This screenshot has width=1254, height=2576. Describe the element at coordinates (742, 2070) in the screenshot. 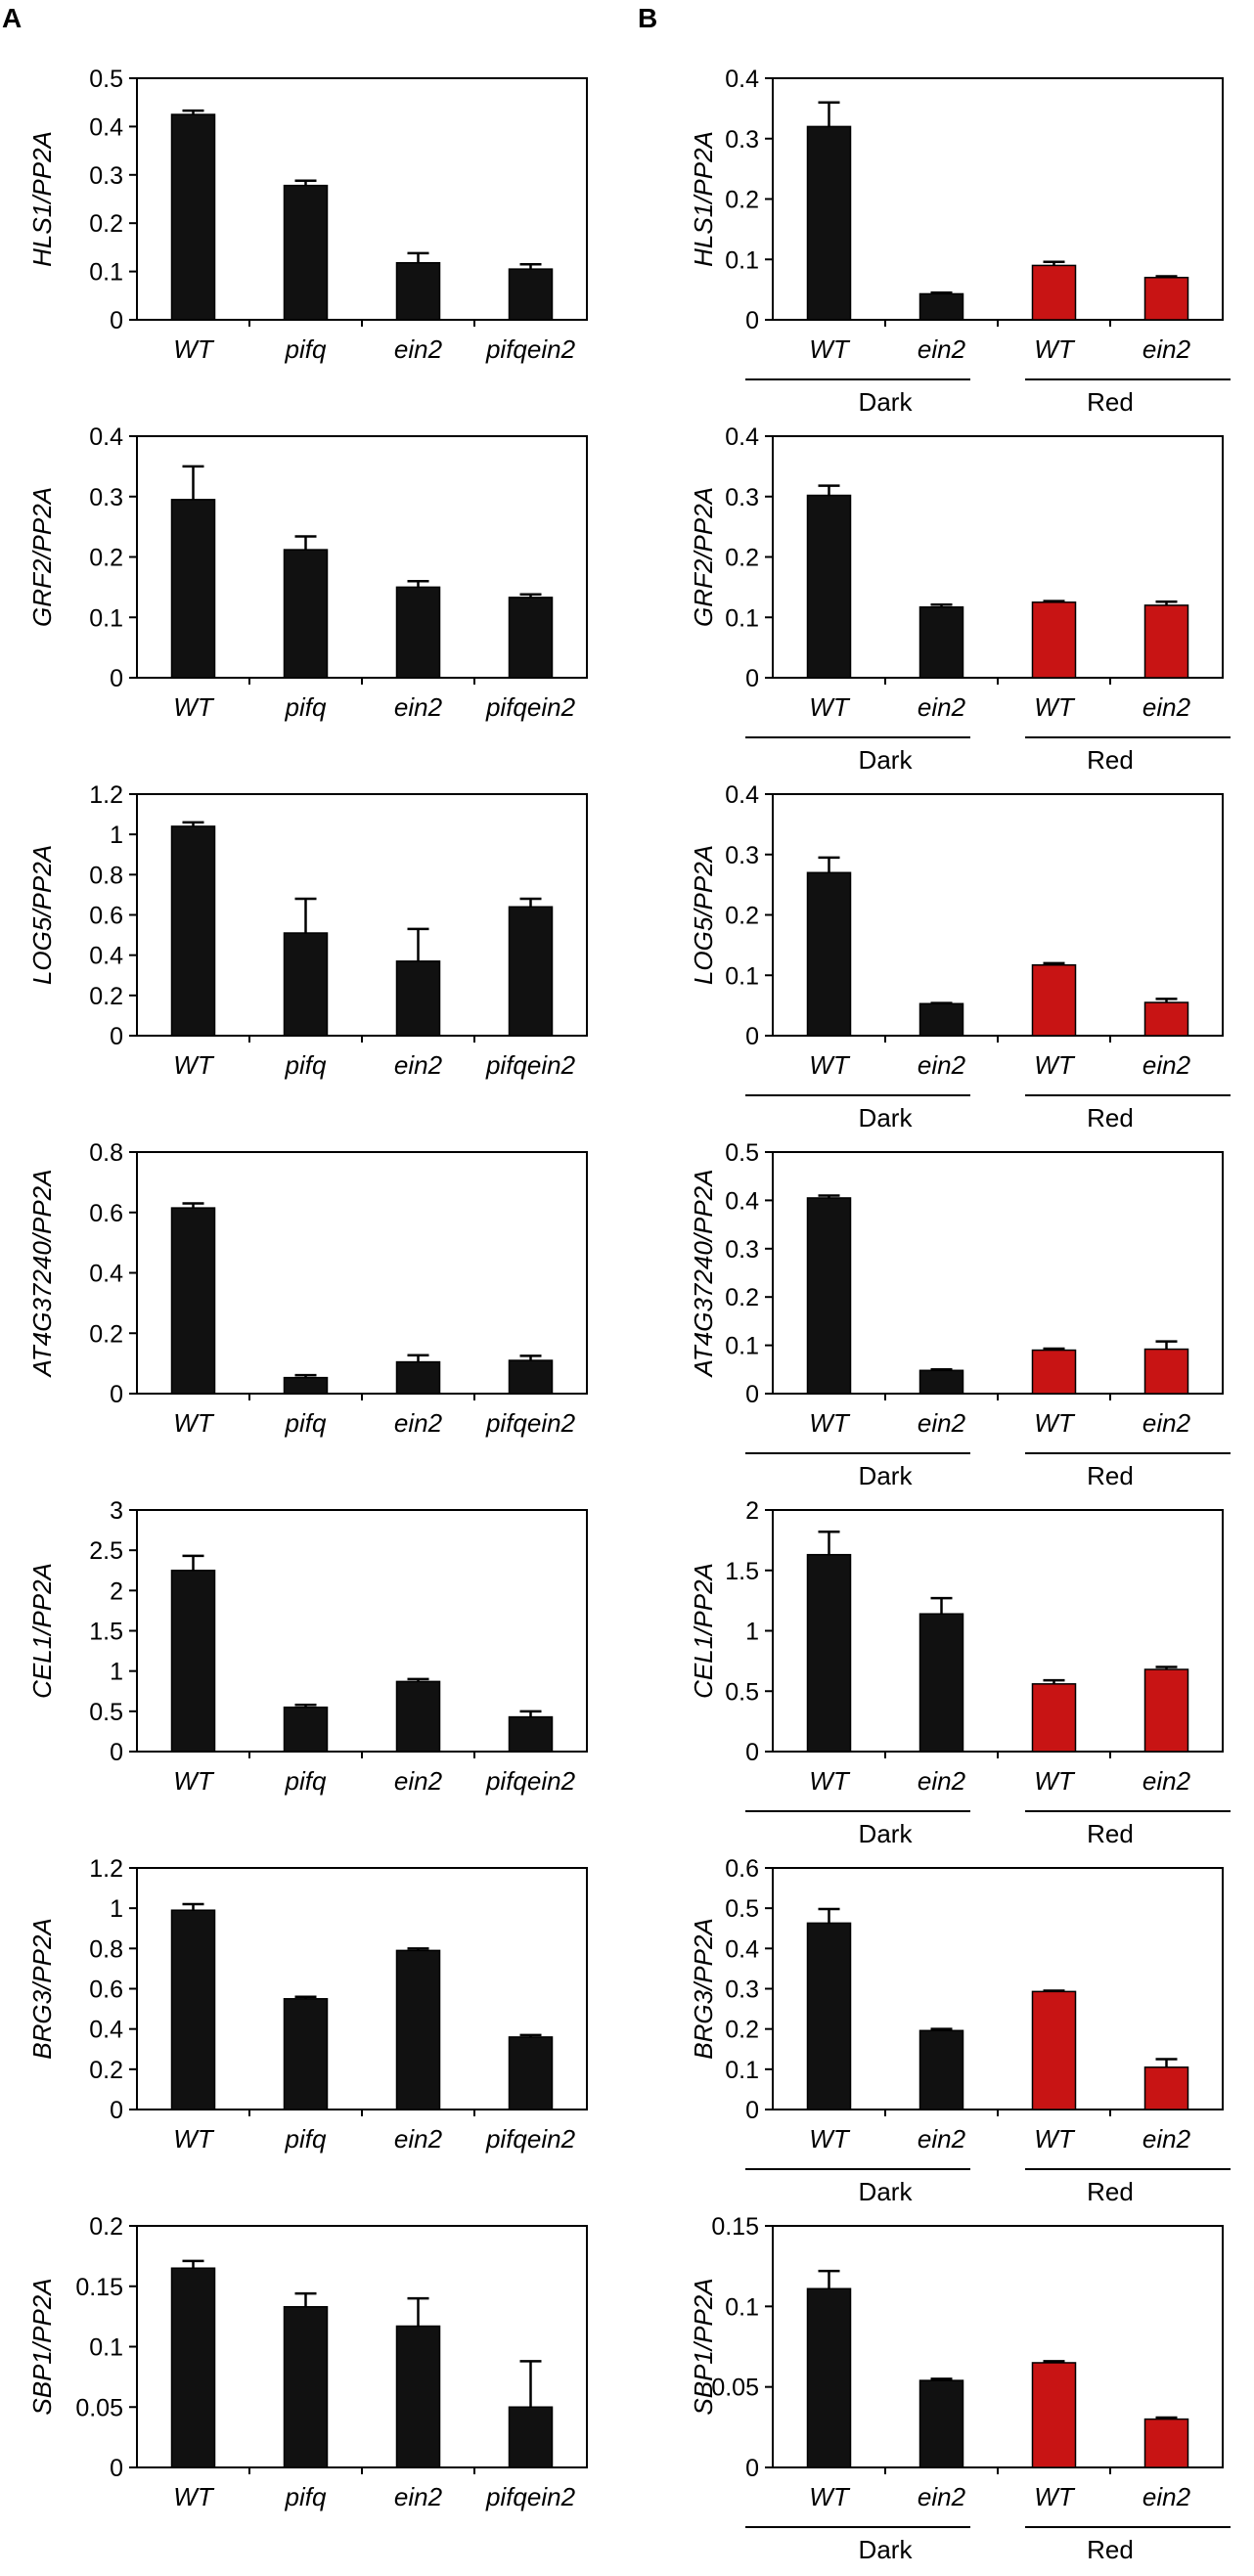

I see `b6-ytick-label: 0.1` at that location.